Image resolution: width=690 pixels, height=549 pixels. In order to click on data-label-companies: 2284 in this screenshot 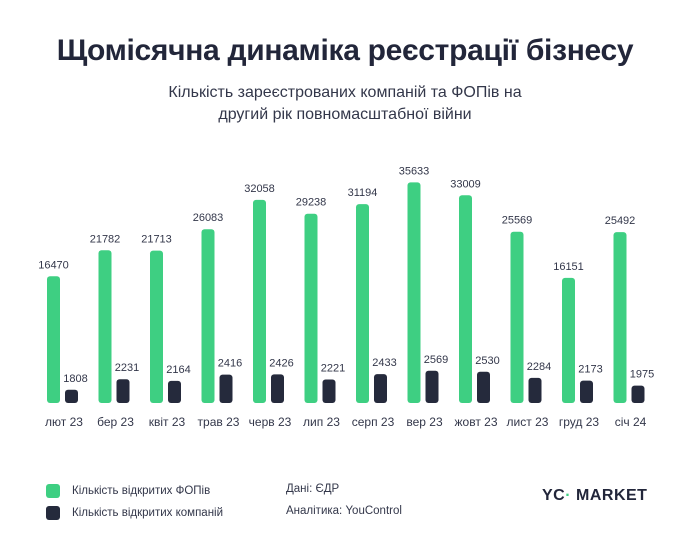, I will do `click(539, 367)`.